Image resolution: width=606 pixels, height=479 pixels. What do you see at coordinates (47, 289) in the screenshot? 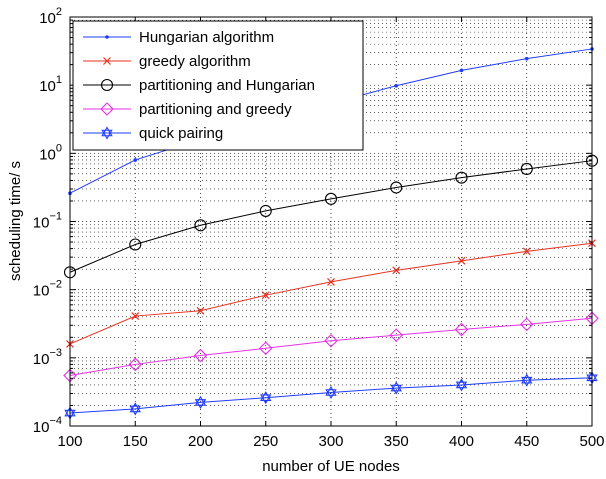
I see `y-tick-label: 10⁻²` at bounding box center [47, 289].